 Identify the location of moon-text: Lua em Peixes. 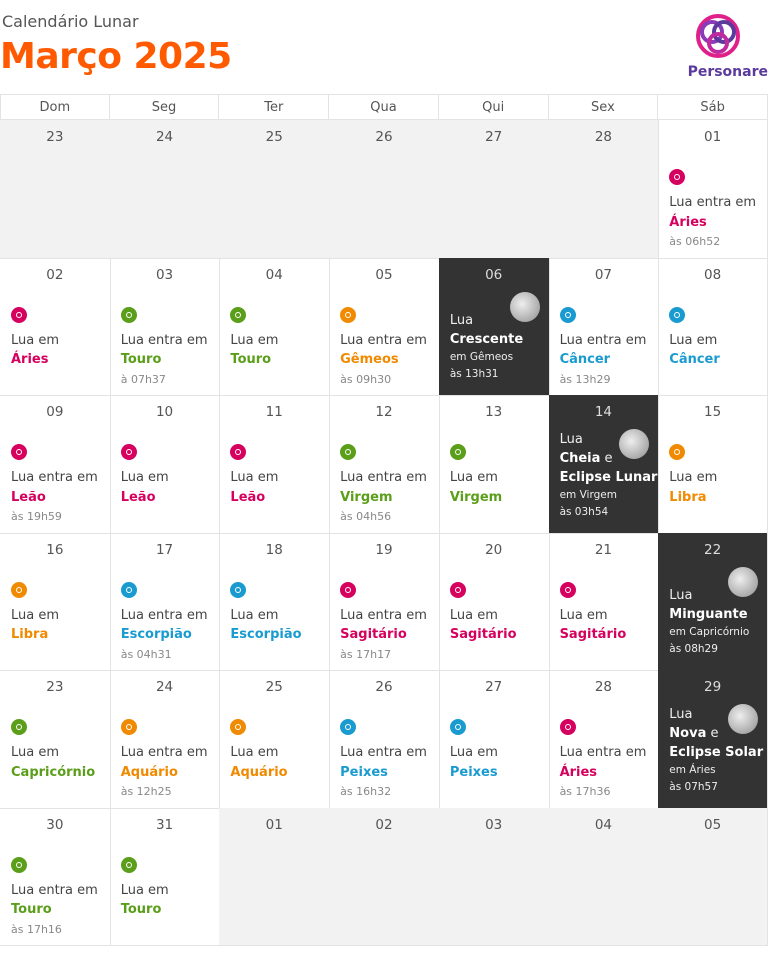
(474, 762).